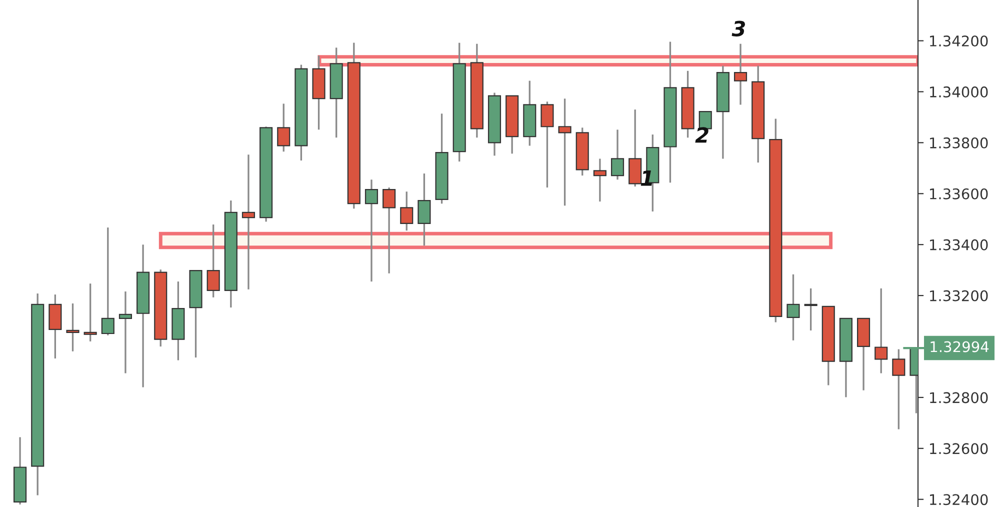  What do you see at coordinates (959, 92) in the screenshot?
I see `y-tick-label: 1.34000` at bounding box center [959, 92].